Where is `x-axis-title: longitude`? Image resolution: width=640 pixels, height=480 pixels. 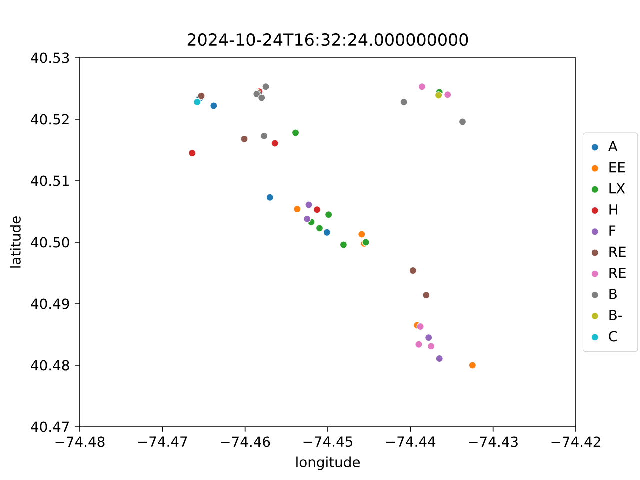
x-axis-title: longitude is located at coordinates (328, 463).